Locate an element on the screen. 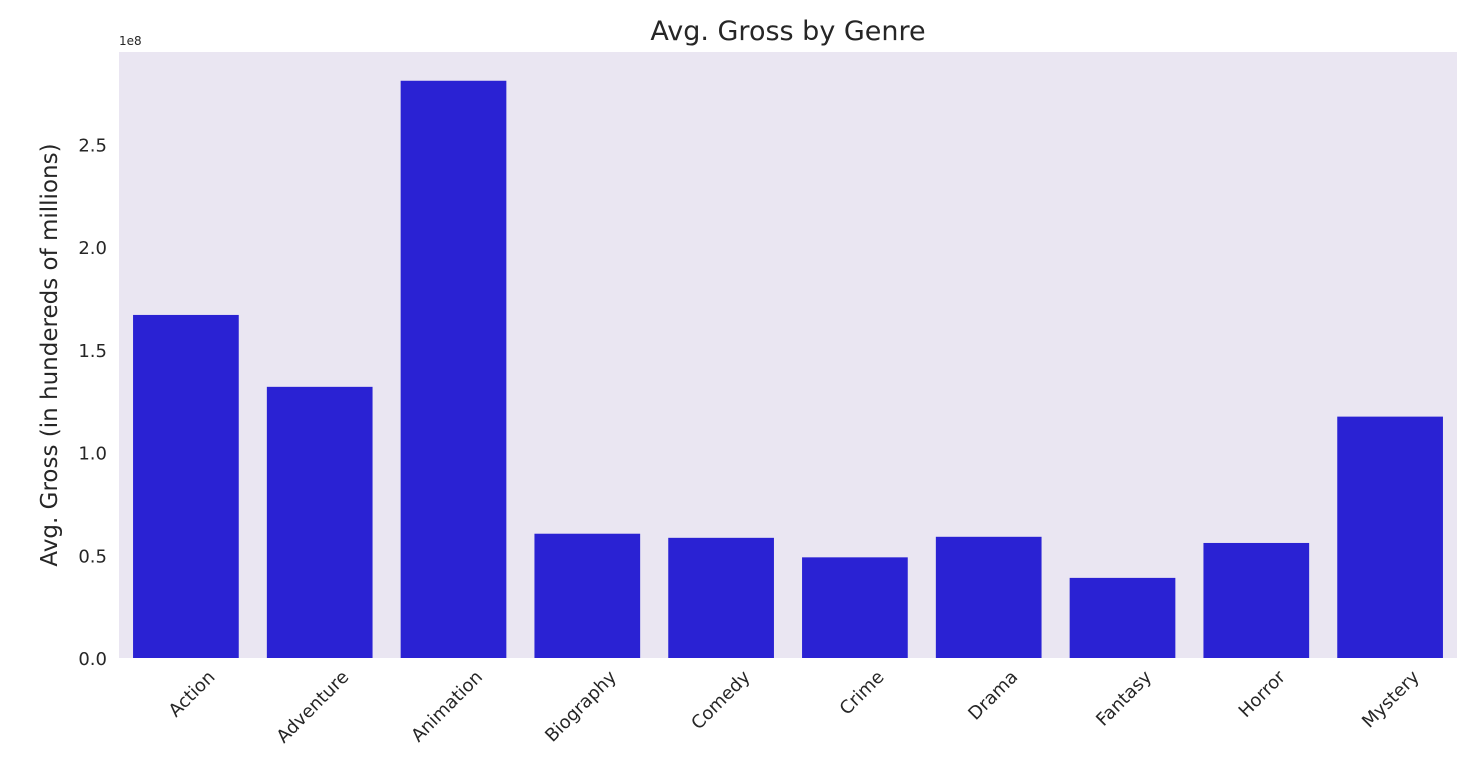 This screenshot has width=1468, height=768. x-tick-label: Horror is located at coordinates (1263, 694).